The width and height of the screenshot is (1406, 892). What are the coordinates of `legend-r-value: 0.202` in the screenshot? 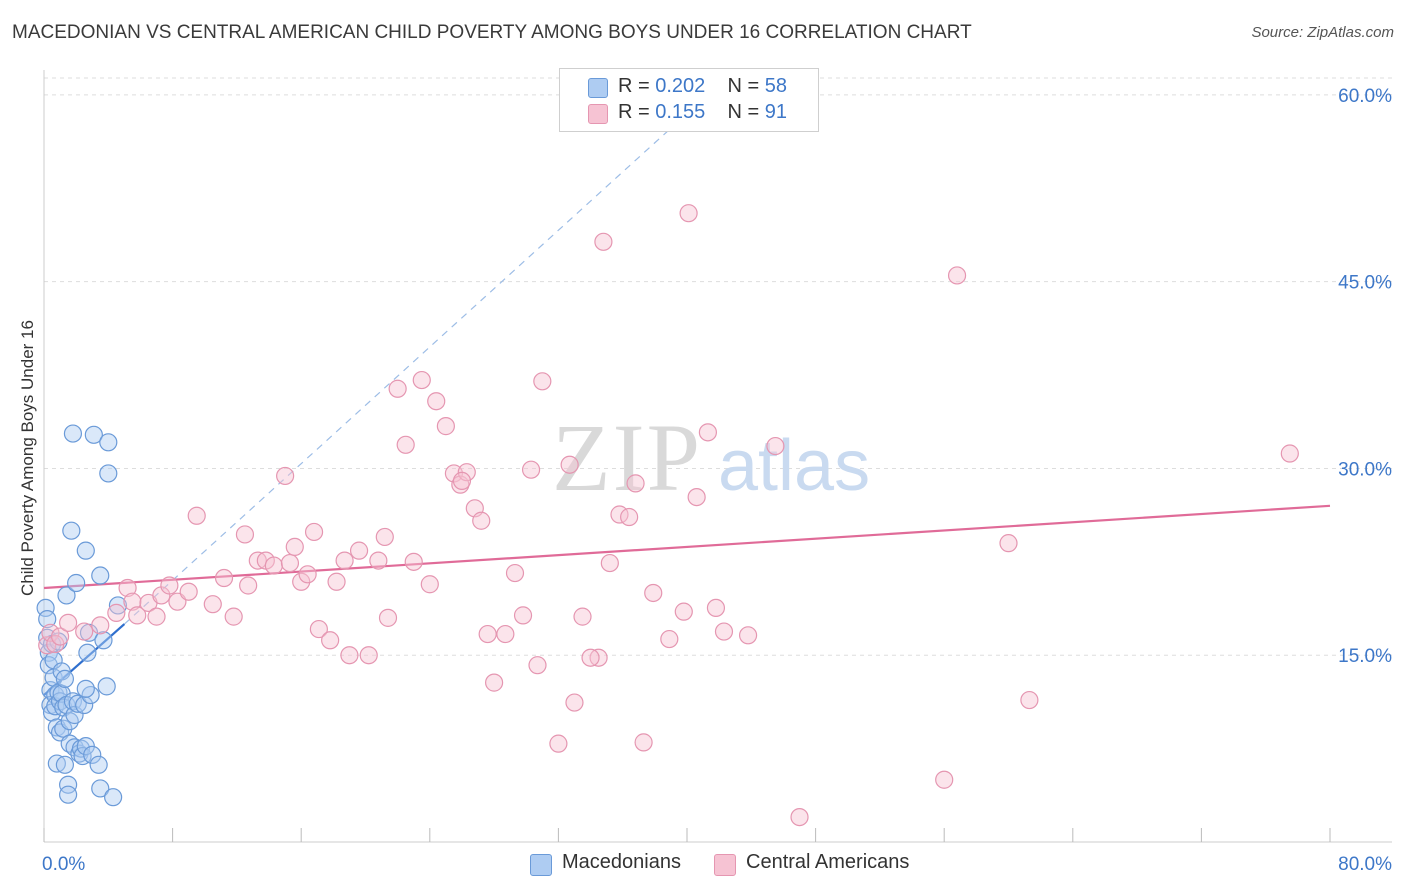 It's located at (680, 86).